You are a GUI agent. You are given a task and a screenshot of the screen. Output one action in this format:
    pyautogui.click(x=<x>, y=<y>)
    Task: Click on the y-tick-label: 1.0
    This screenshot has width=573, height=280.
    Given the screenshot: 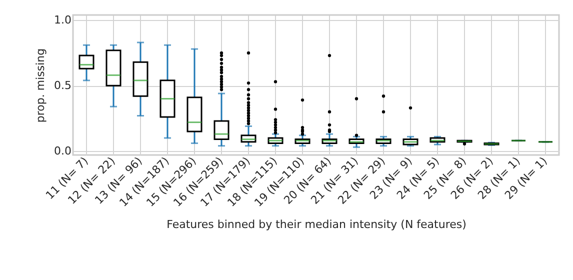 What is the action you would take?
    pyautogui.click(x=63, y=20)
    